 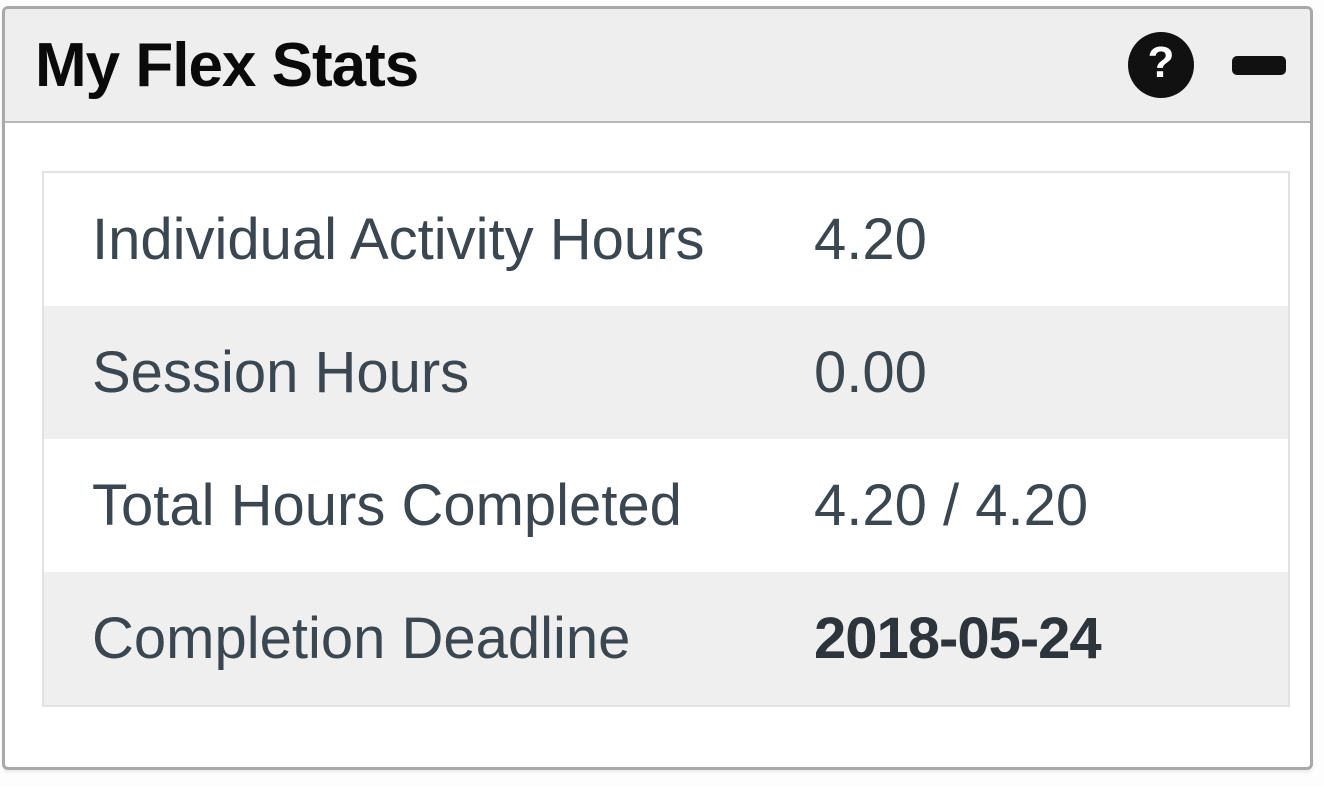 I want to click on stat-label: Individual Activity Hours, so click(x=398, y=239).